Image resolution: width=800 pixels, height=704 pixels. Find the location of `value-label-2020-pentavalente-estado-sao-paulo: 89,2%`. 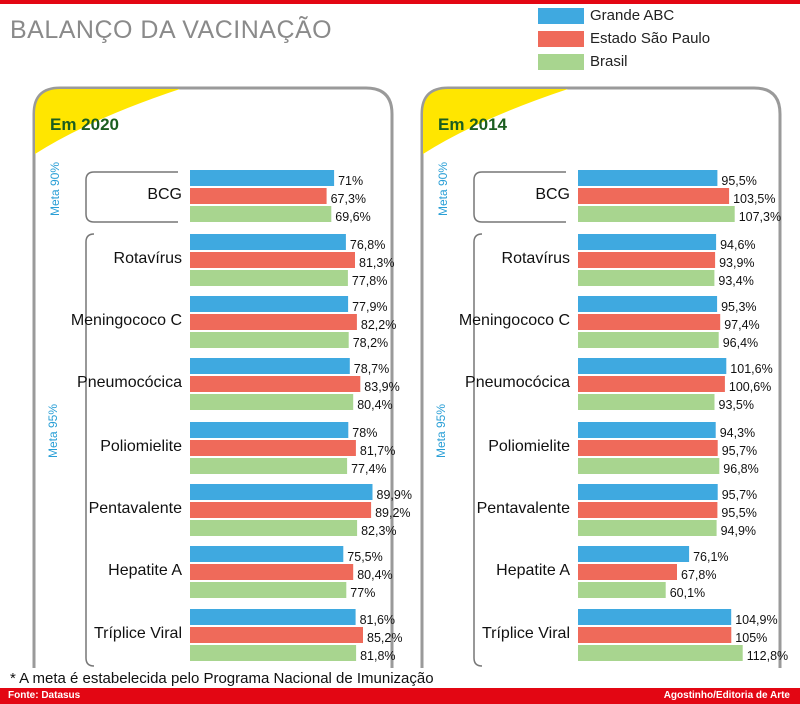

value-label-2020-pentavalente-estado-sao-paulo: 89,2% is located at coordinates (393, 513).